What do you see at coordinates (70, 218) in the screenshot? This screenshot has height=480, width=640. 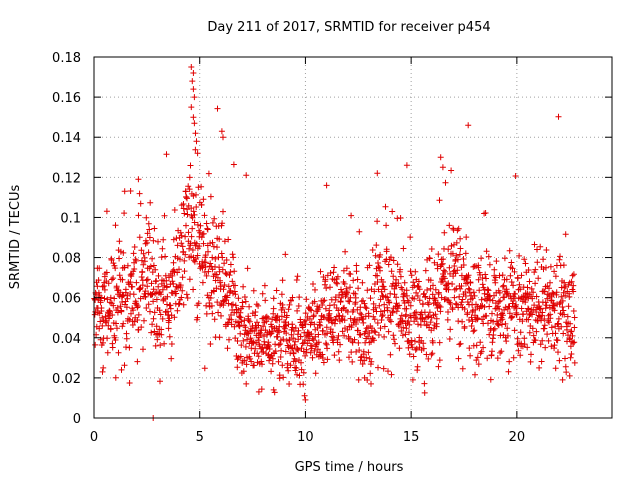 I see `y-tick-label: 0.1` at bounding box center [70, 218].